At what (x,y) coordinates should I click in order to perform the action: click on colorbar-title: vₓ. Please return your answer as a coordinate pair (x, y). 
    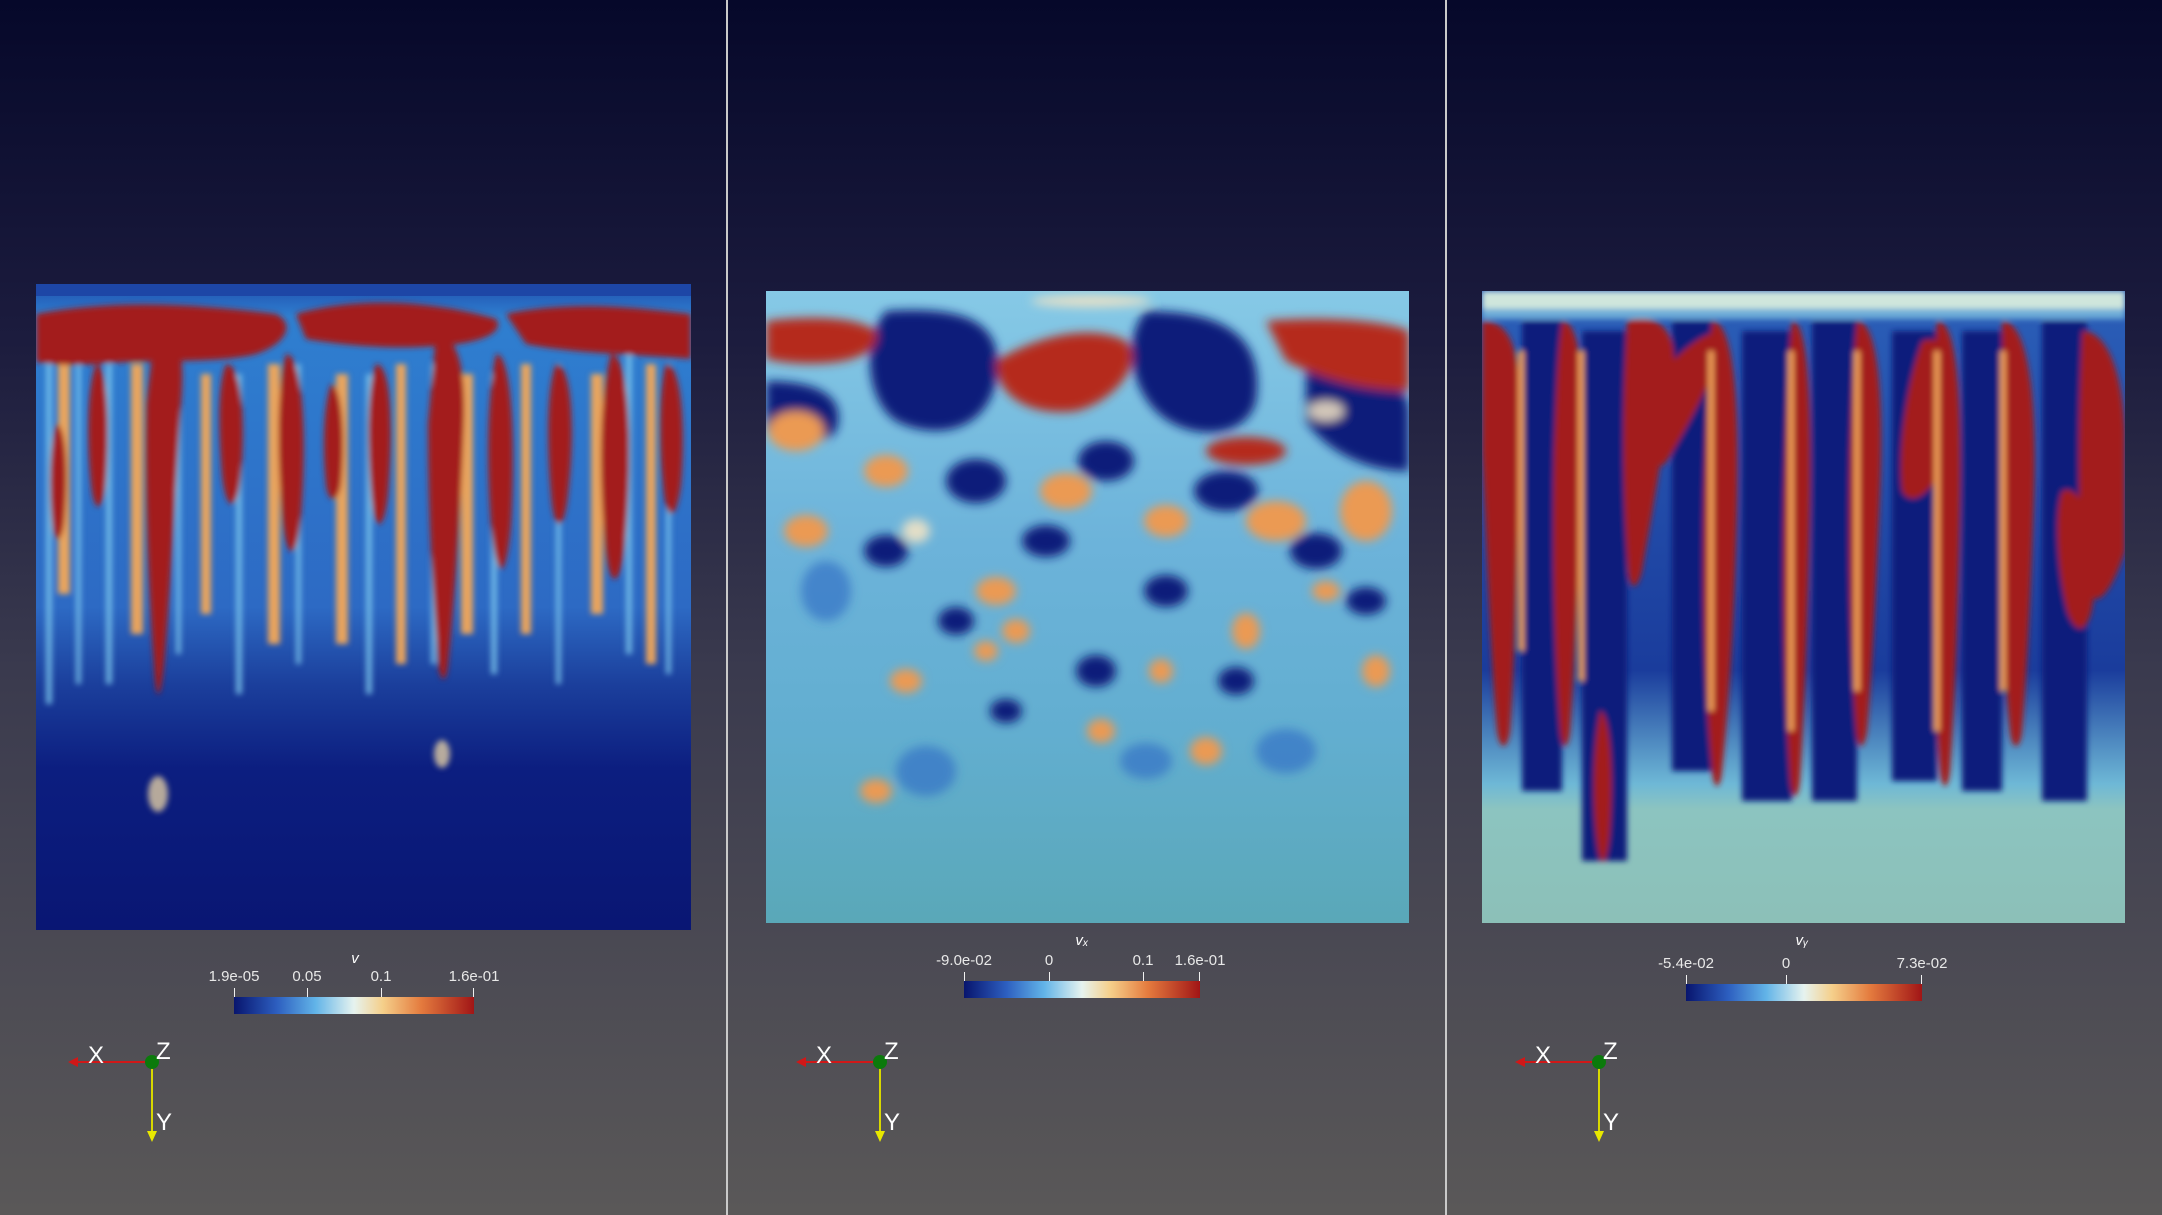
    Looking at the image, I should click on (1082, 940).